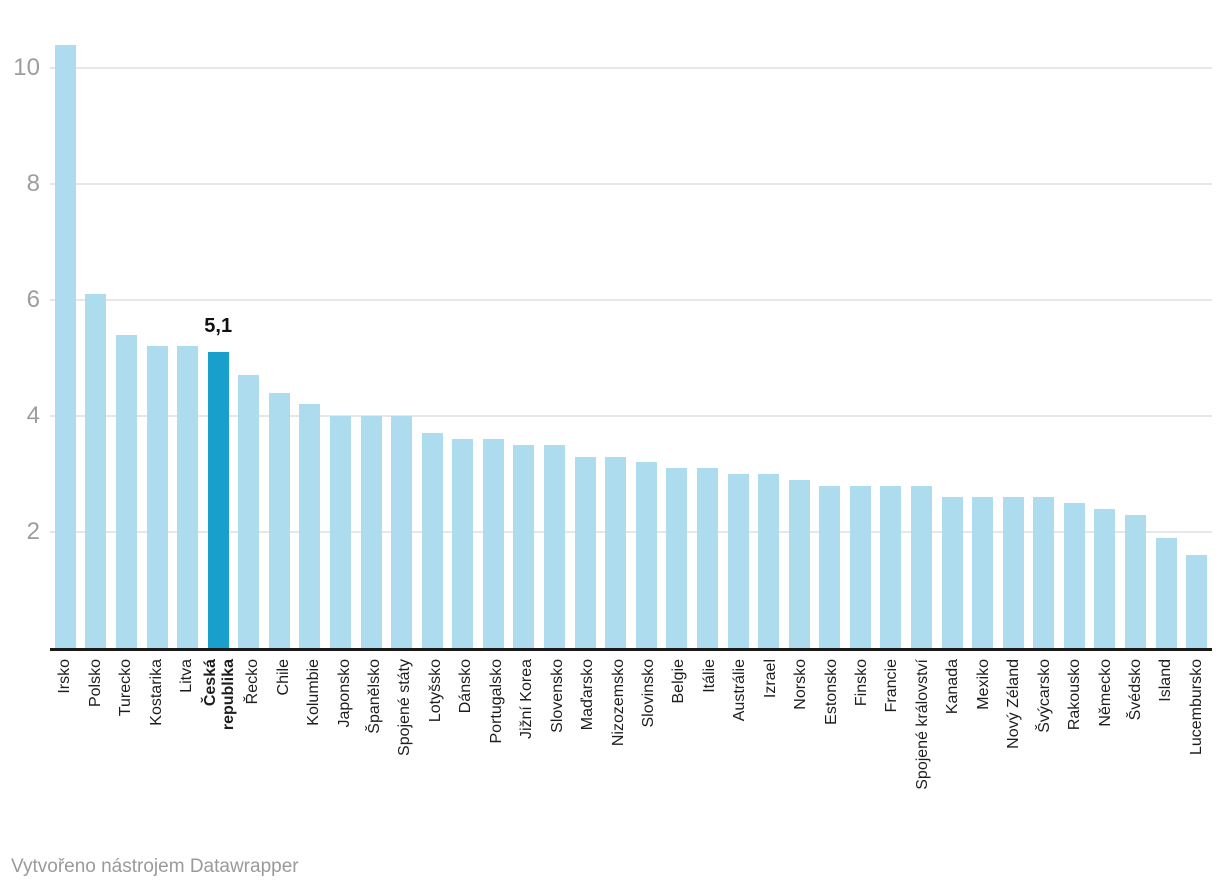 This screenshot has height=896, width=1220. Describe the element at coordinates (770, 759) in the screenshot. I see `x-axis-label-slot: Izrael` at that location.